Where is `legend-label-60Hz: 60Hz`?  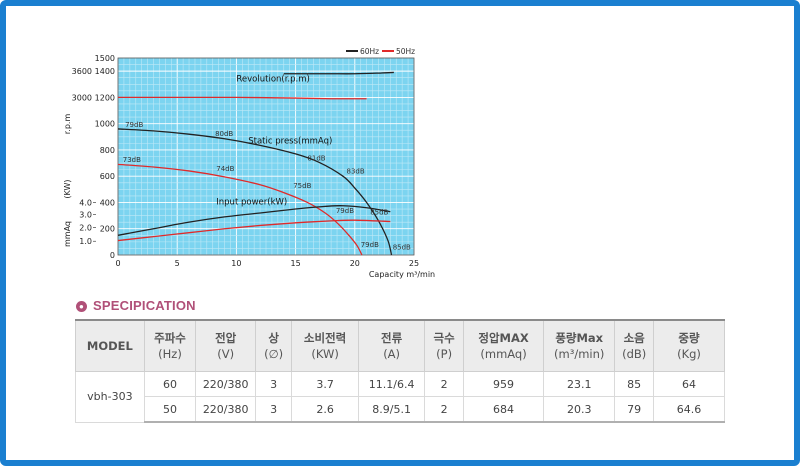 legend-label-60Hz: 60Hz is located at coordinates (369, 51).